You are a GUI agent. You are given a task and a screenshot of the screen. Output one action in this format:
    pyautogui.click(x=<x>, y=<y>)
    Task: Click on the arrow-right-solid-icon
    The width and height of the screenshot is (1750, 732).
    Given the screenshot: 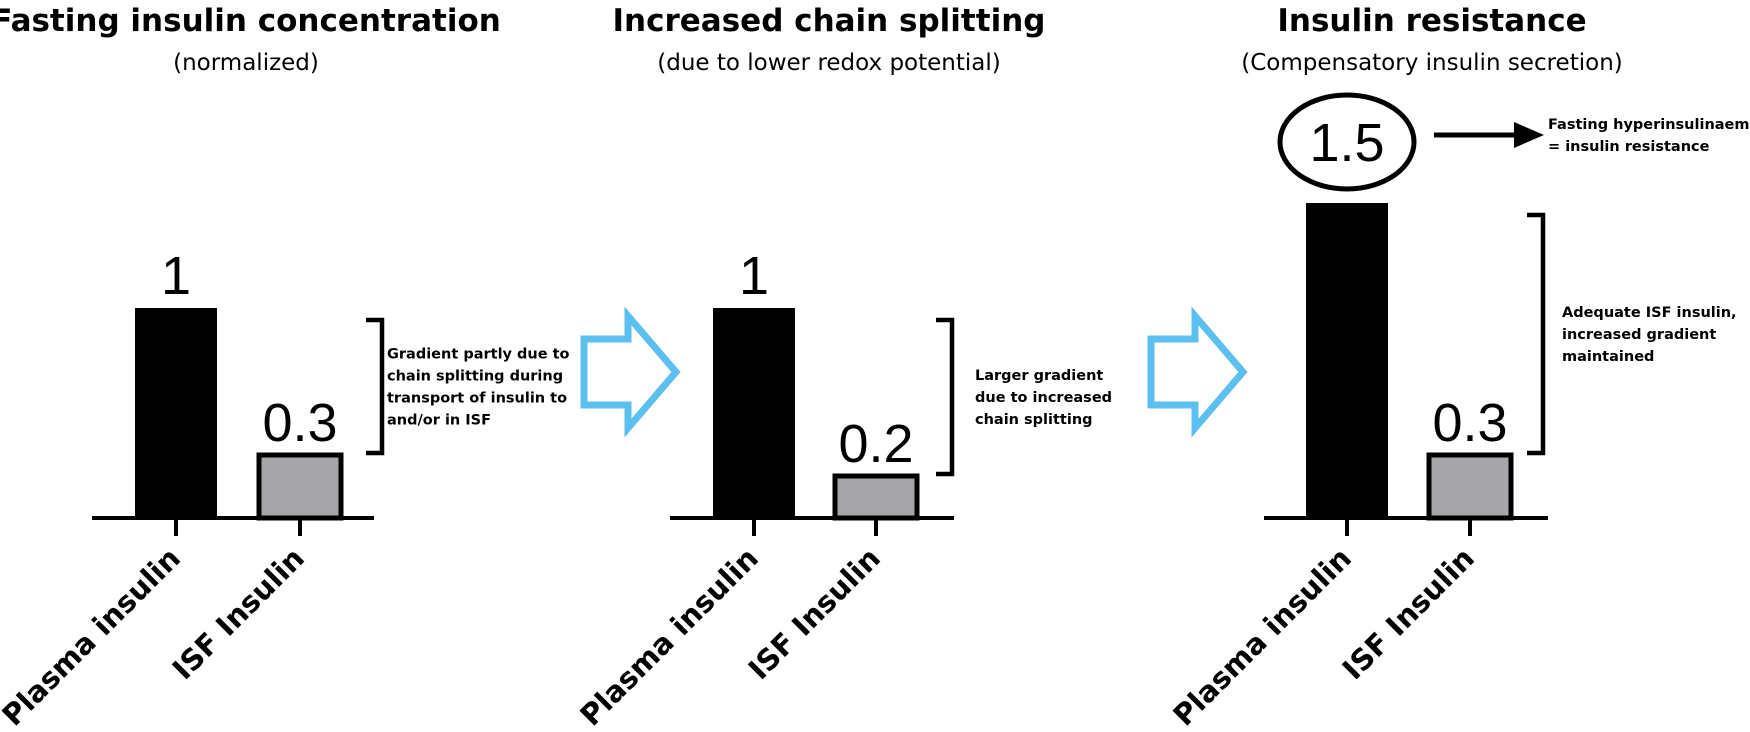 What is the action you would take?
    pyautogui.click(x=1489, y=135)
    